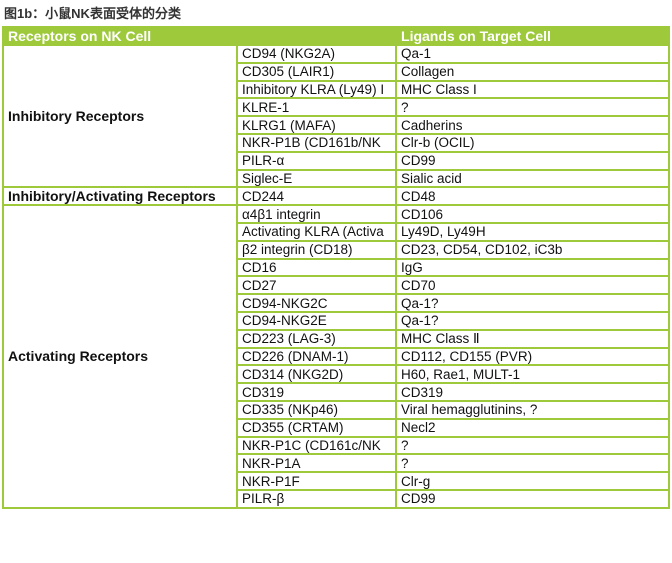  I want to click on ligand-cell: MHC Class Ⅱ, so click(533, 338).